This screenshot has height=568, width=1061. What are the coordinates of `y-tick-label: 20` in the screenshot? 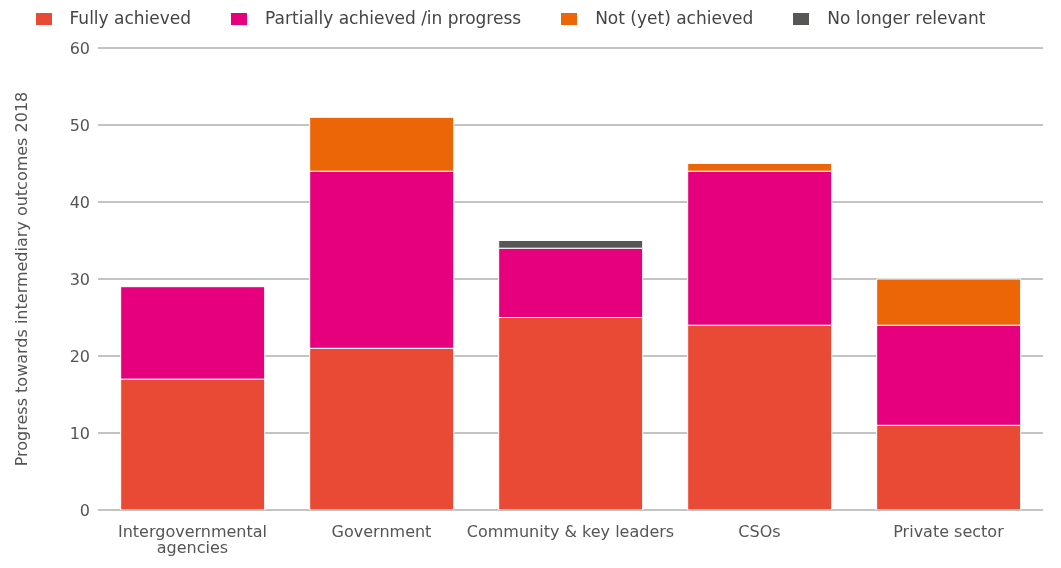 It's located at (79, 356).